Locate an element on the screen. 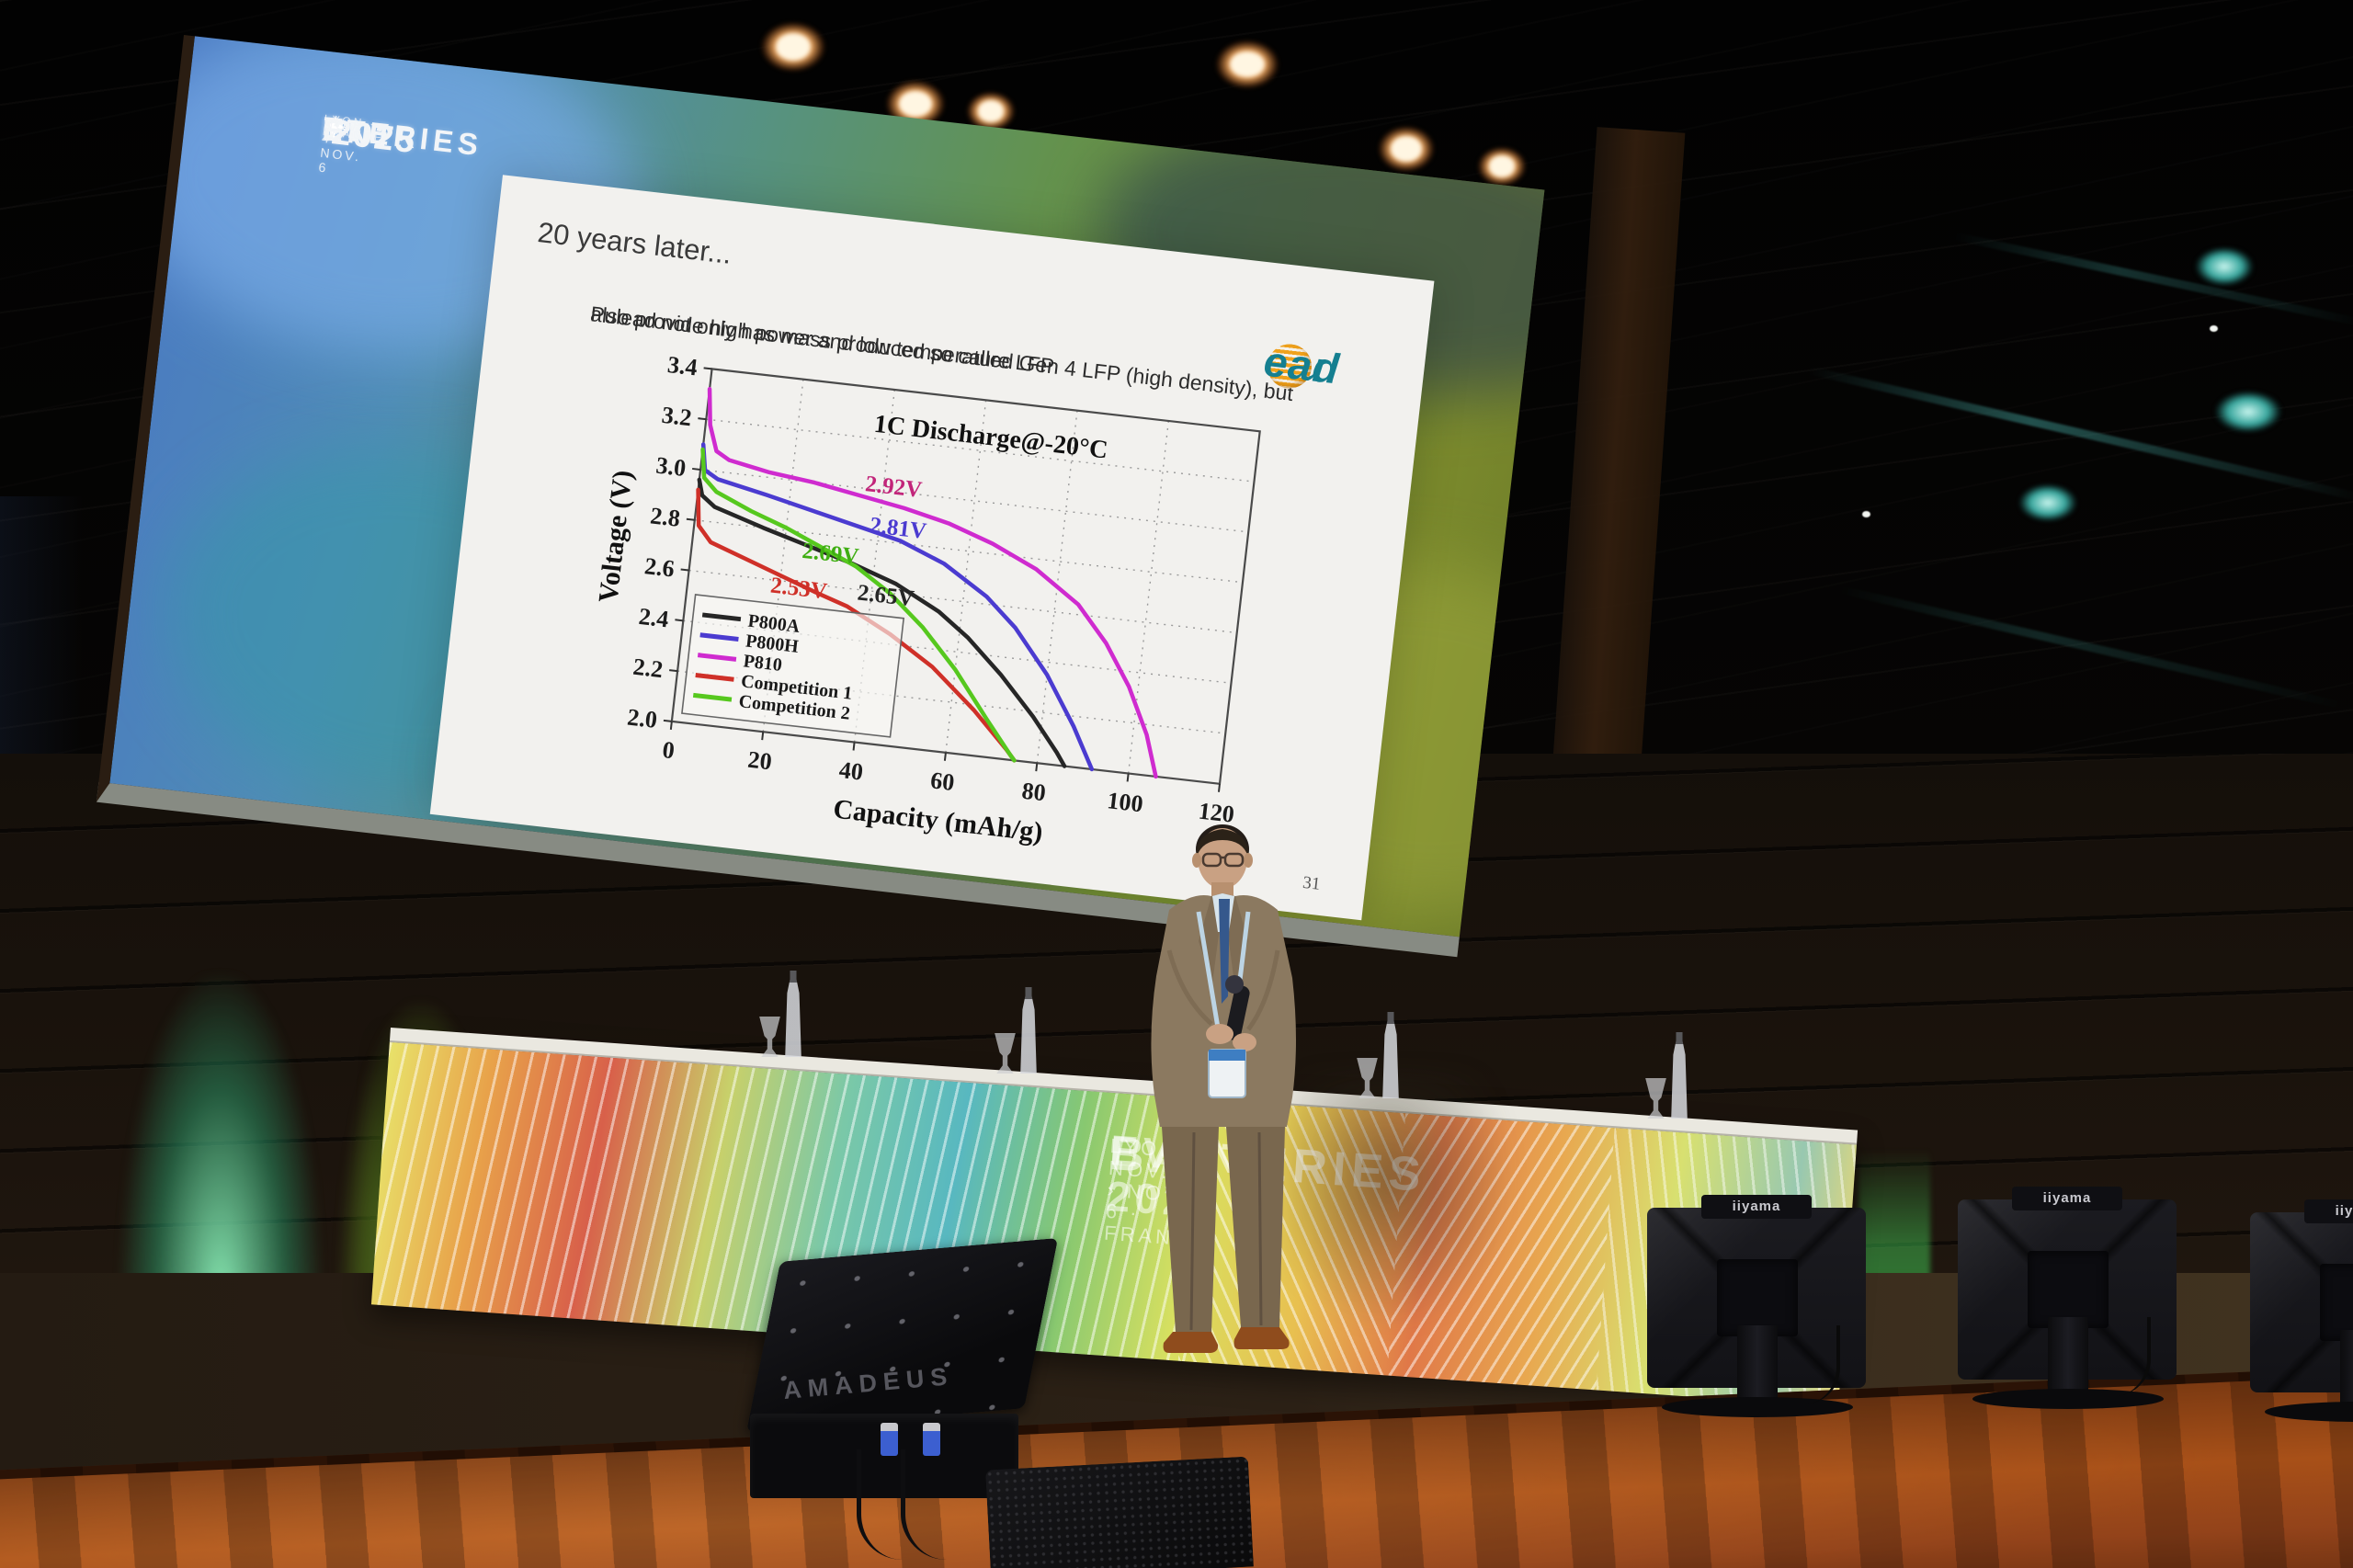 The image size is (2353, 1568). speakon-connector-icon is located at coordinates (889, 1439).